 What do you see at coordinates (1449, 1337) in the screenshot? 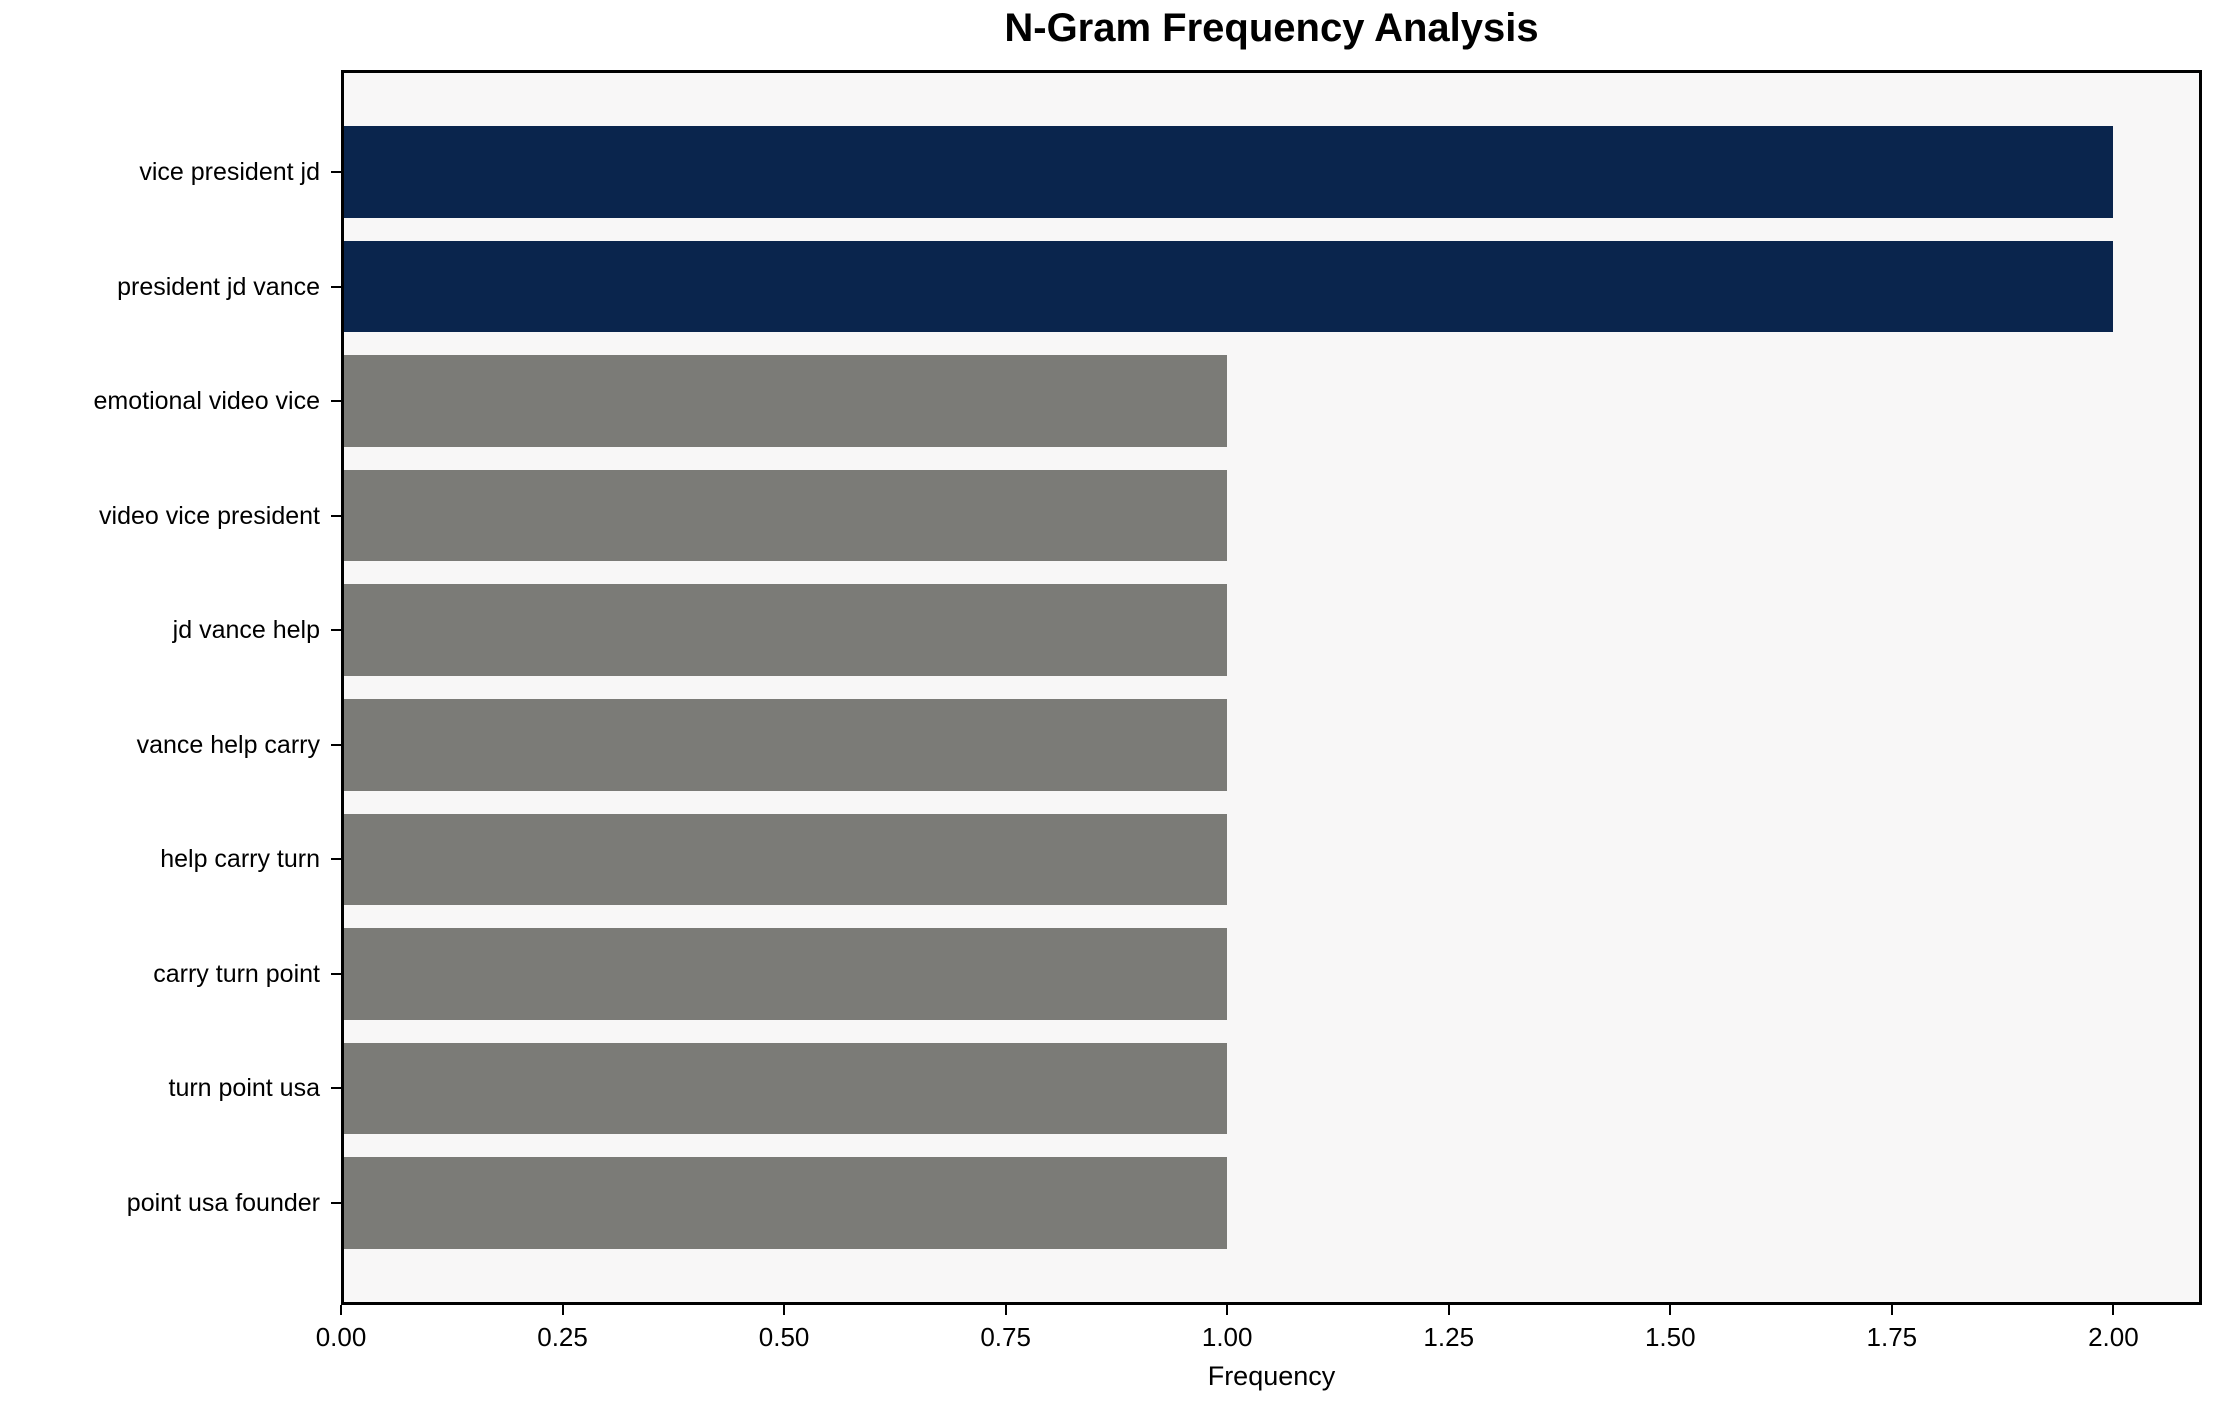
I see `x-tick-label: 1.25` at bounding box center [1449, 1337].